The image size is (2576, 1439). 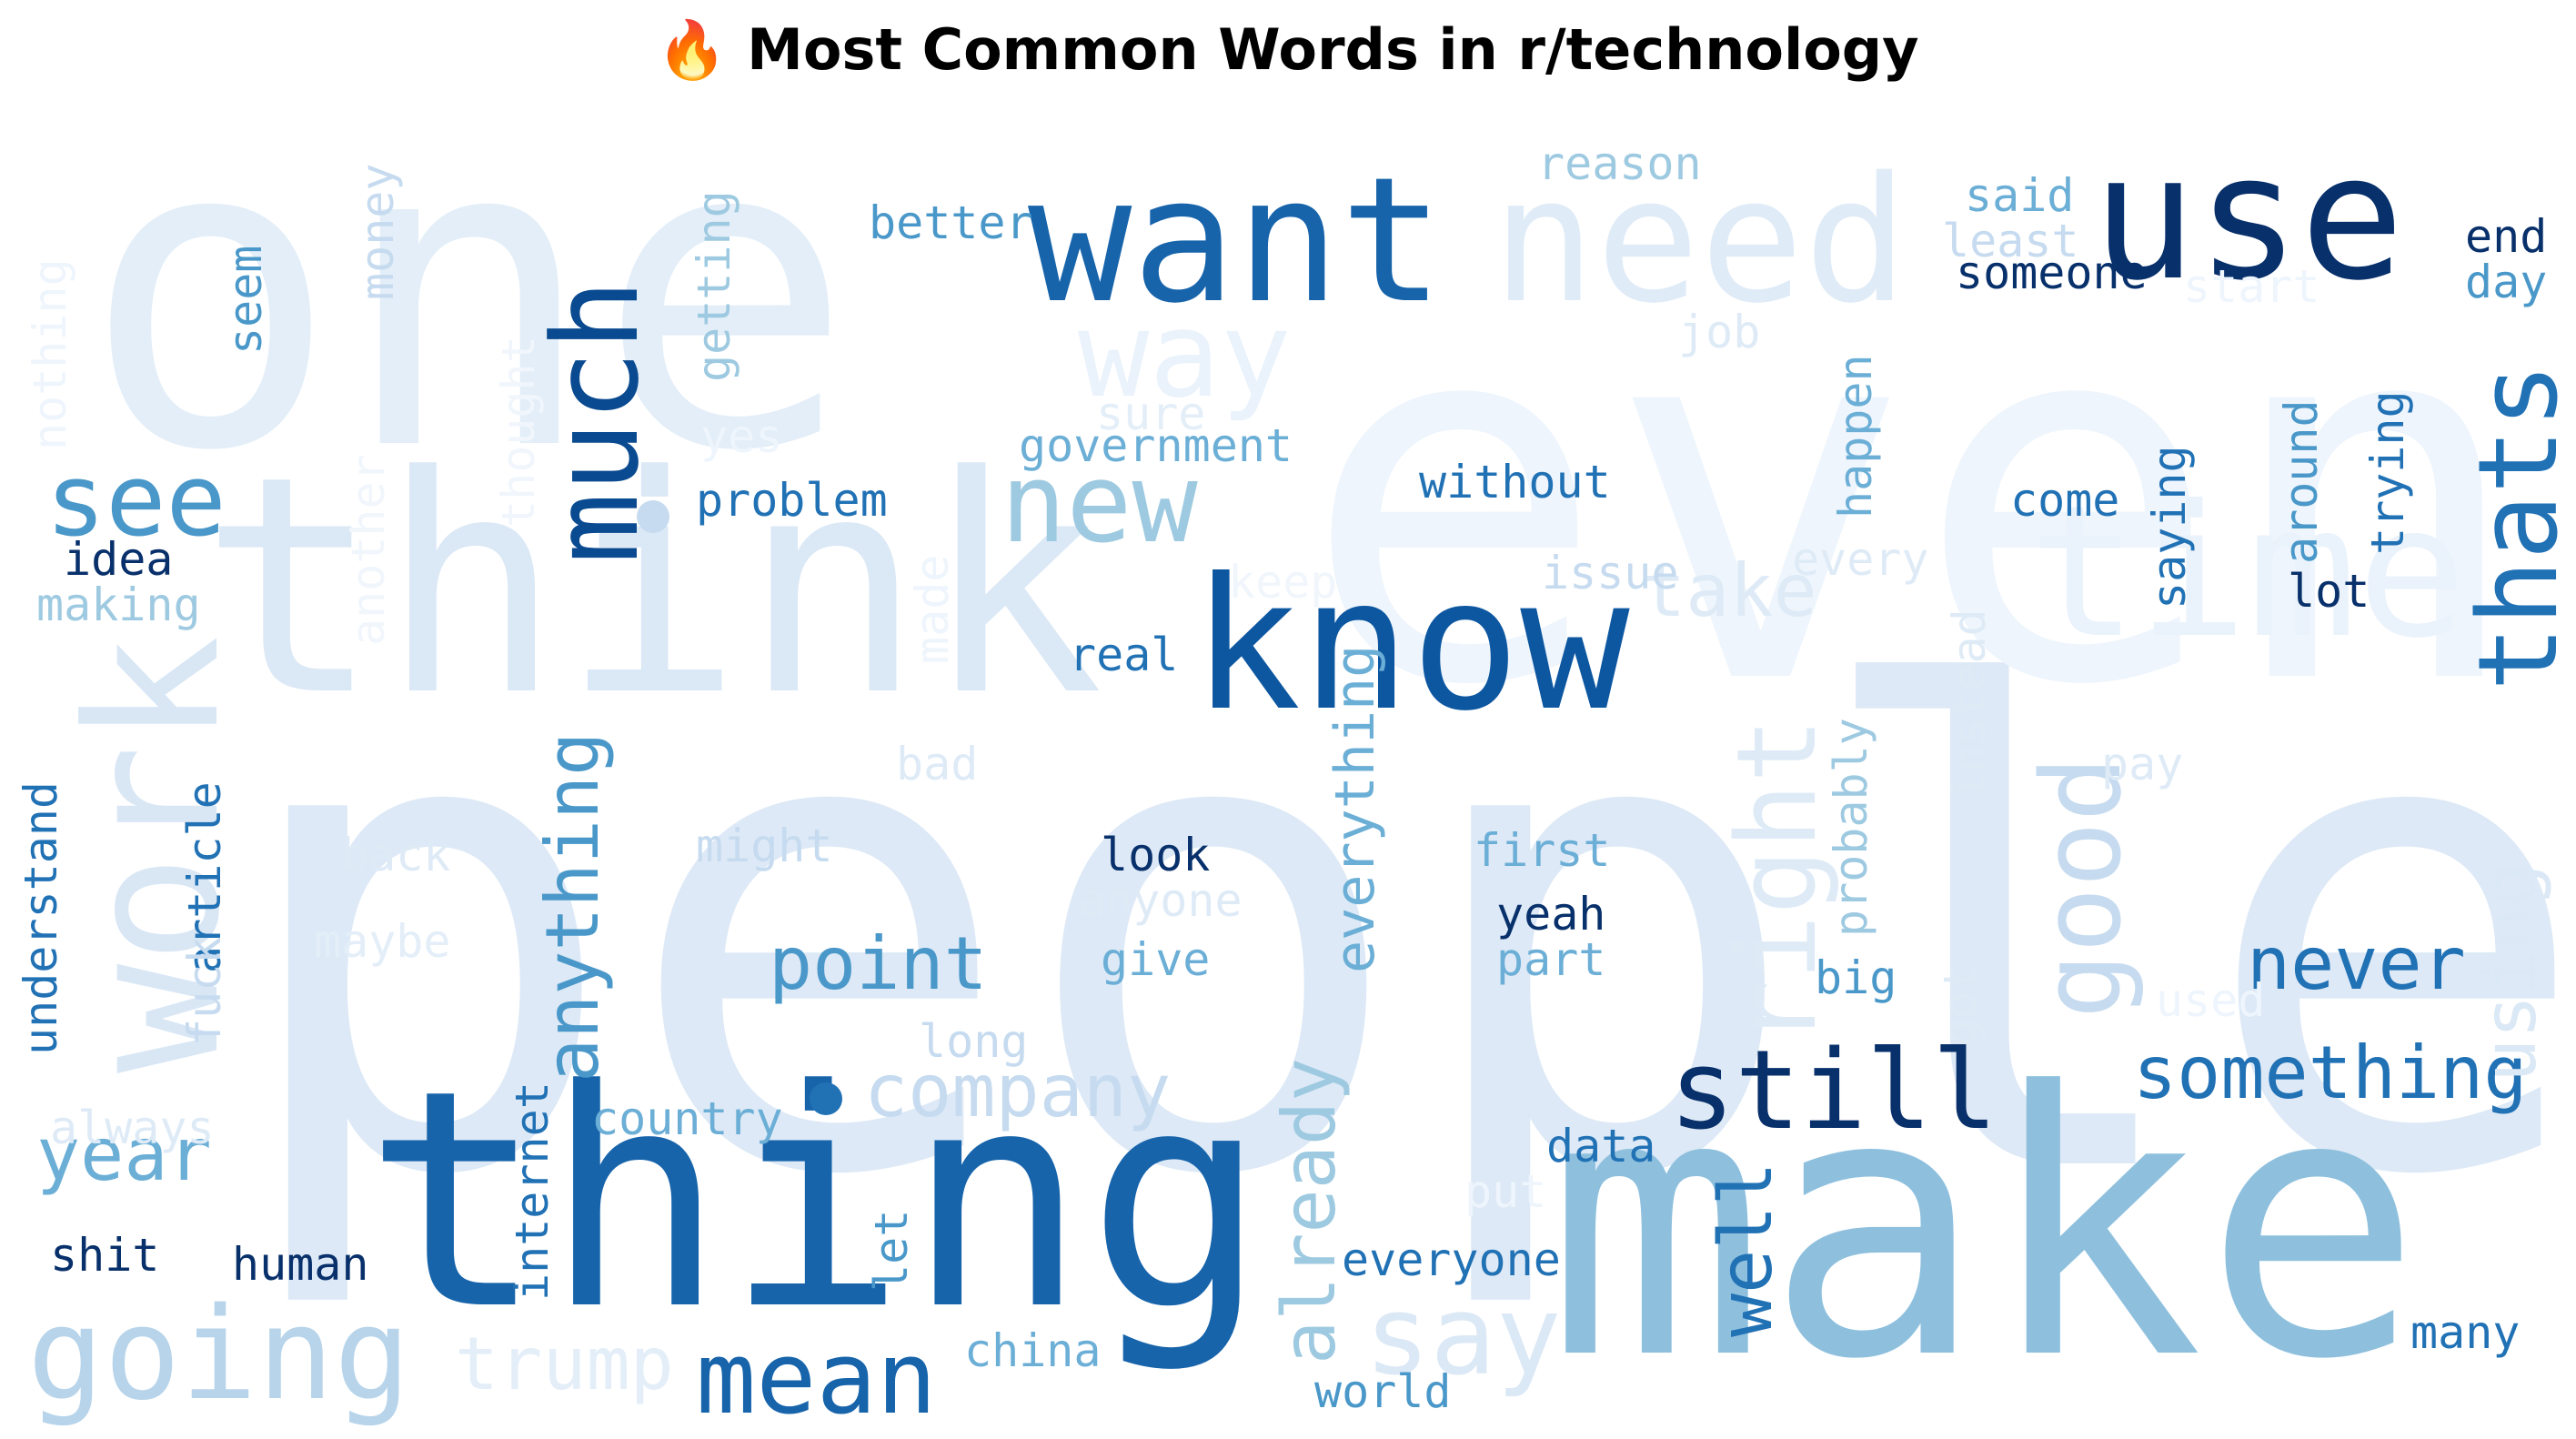 What do you see at coordinates (1099, 504) in the screenshot?
I see `word-new: new` at bounding box center [1099, 504].